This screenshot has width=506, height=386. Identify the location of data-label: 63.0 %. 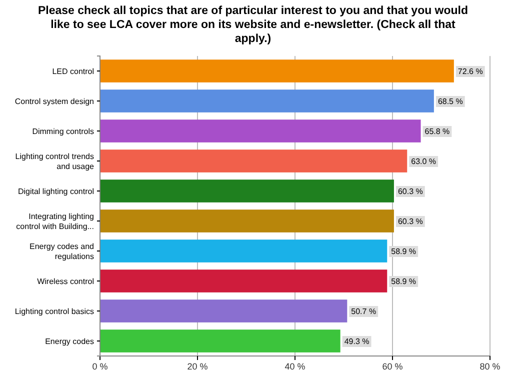
(423, 161).